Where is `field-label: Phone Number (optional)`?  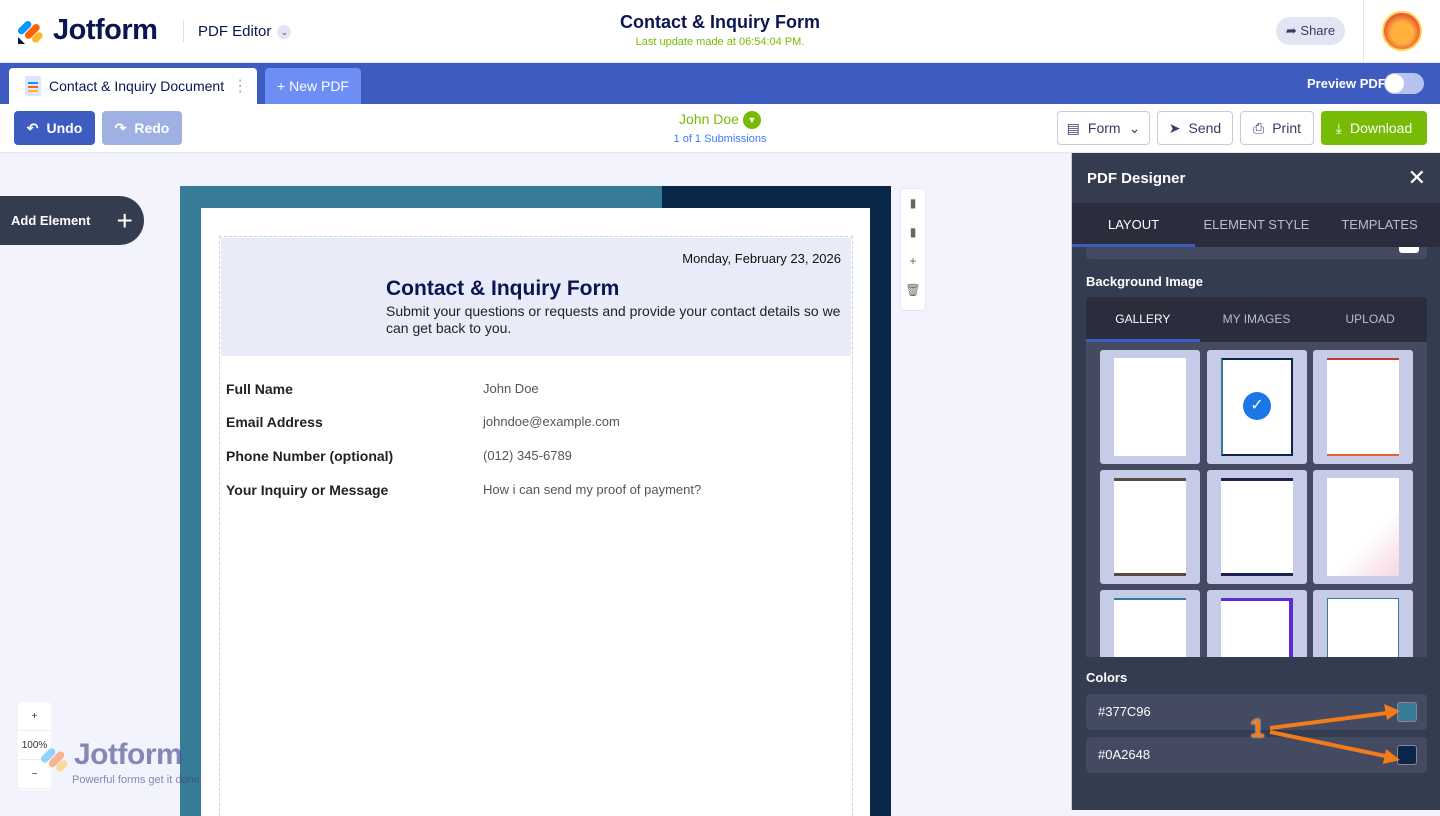 field-label: Phone Number (optional) is located at coordinates (310, 456).